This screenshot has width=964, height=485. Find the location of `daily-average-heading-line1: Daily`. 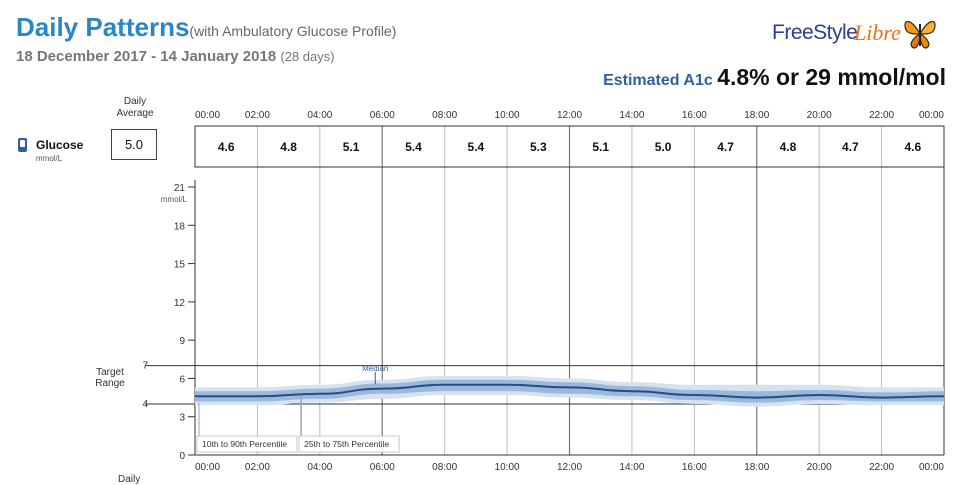

daily-average-heading-line1: Daily is located at coordinates (135, 101).